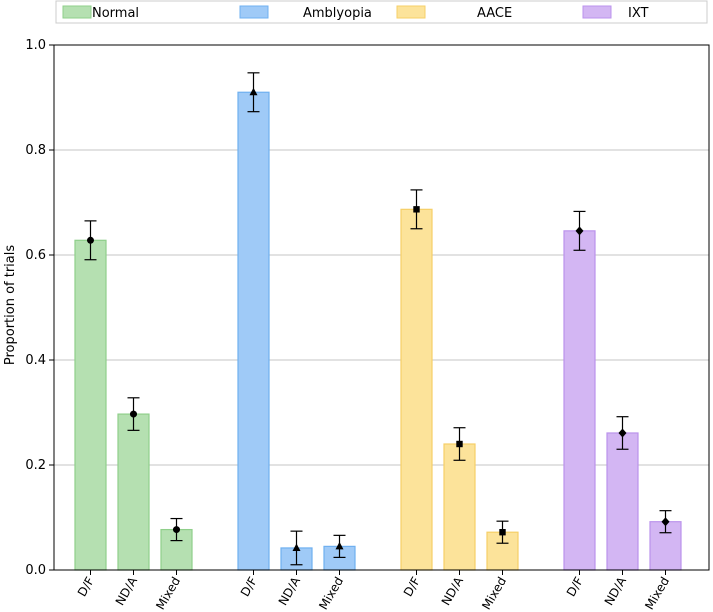 This screenshot has height=612, width=713. Describe the element at coordinates (35, 45) in the screenshot. I see `y-tick-label: 1.0` at that location.